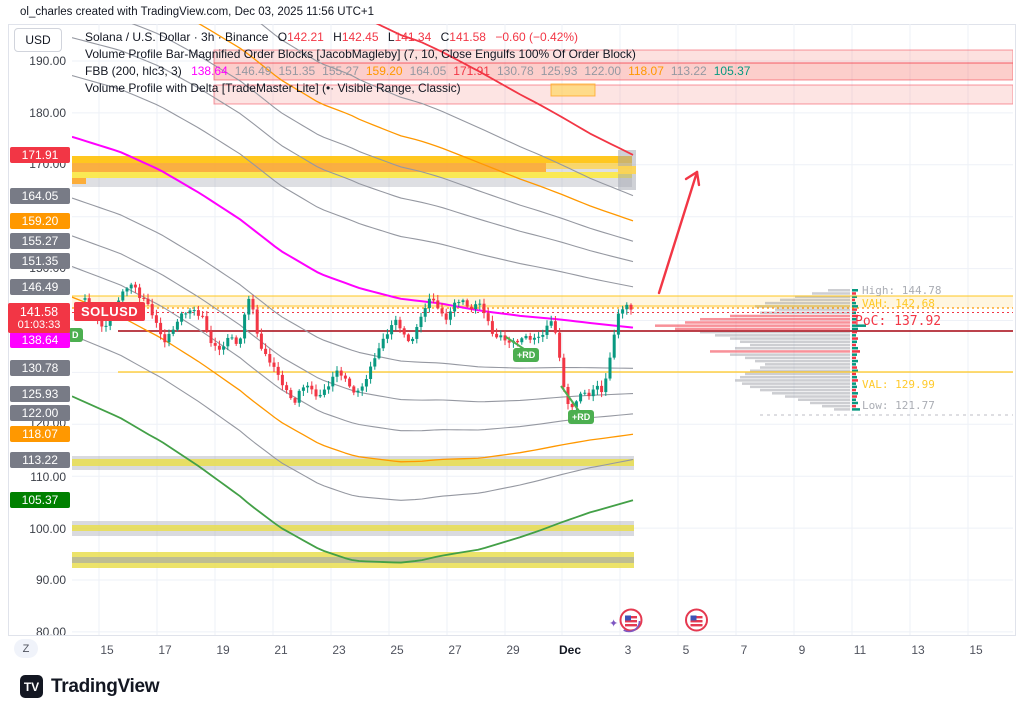  What do you see at coordinates (105, 686) in the screenshot?
I see `tradingview-logo-text: TradingView` at bounding box center [105, 686].